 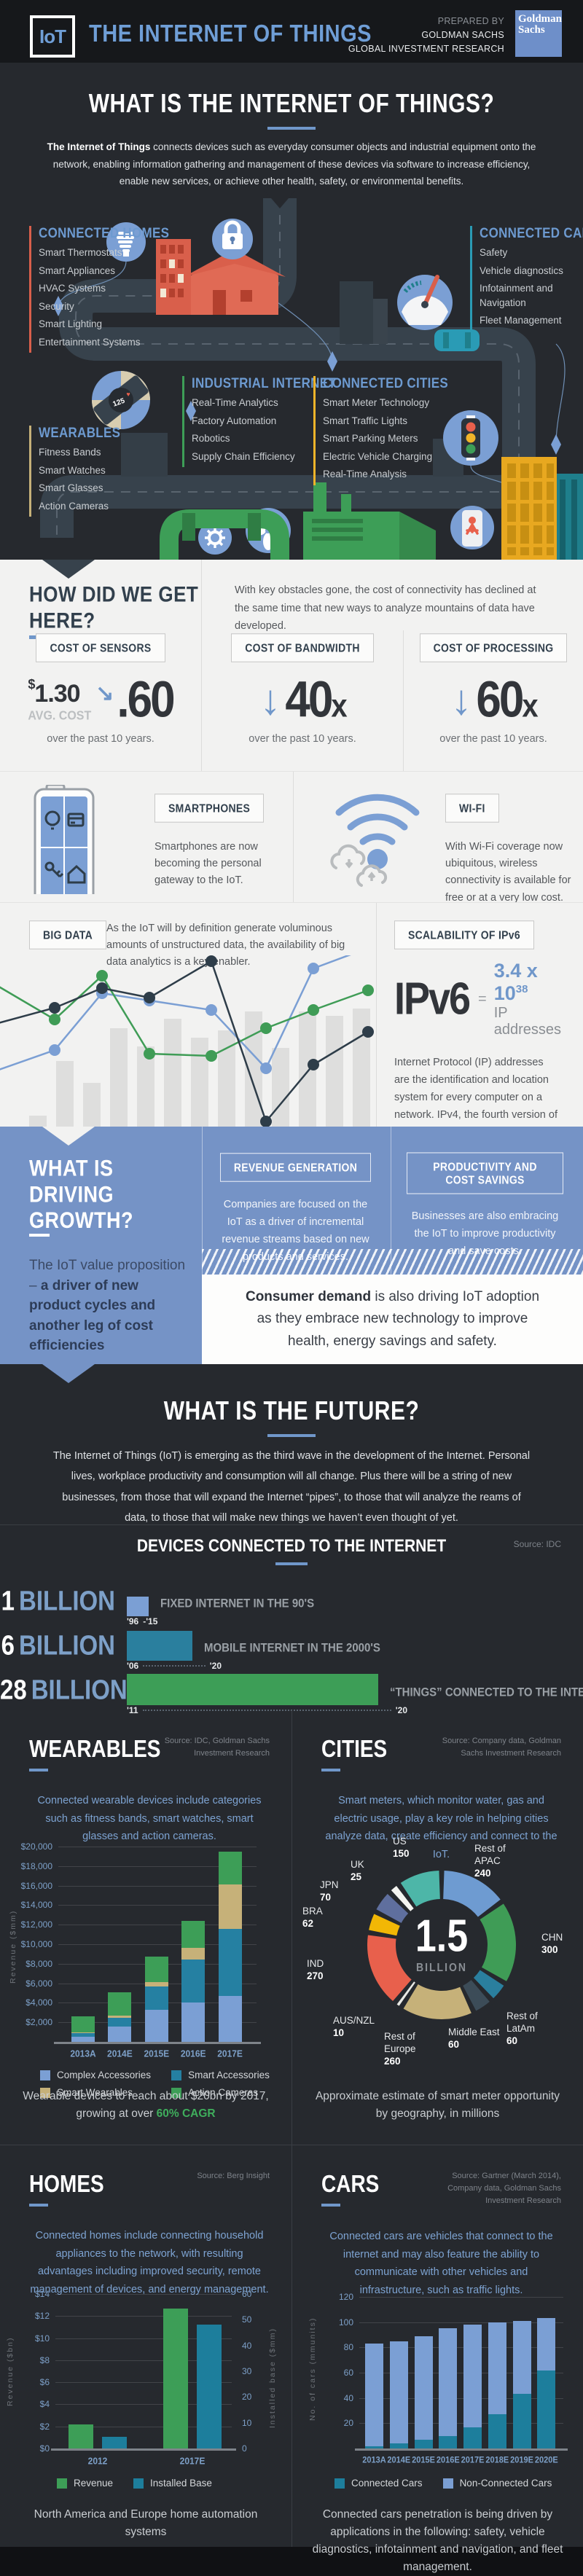 I want to click on donut-label: Rest of Europe 260, so click(x=400, y=2049).